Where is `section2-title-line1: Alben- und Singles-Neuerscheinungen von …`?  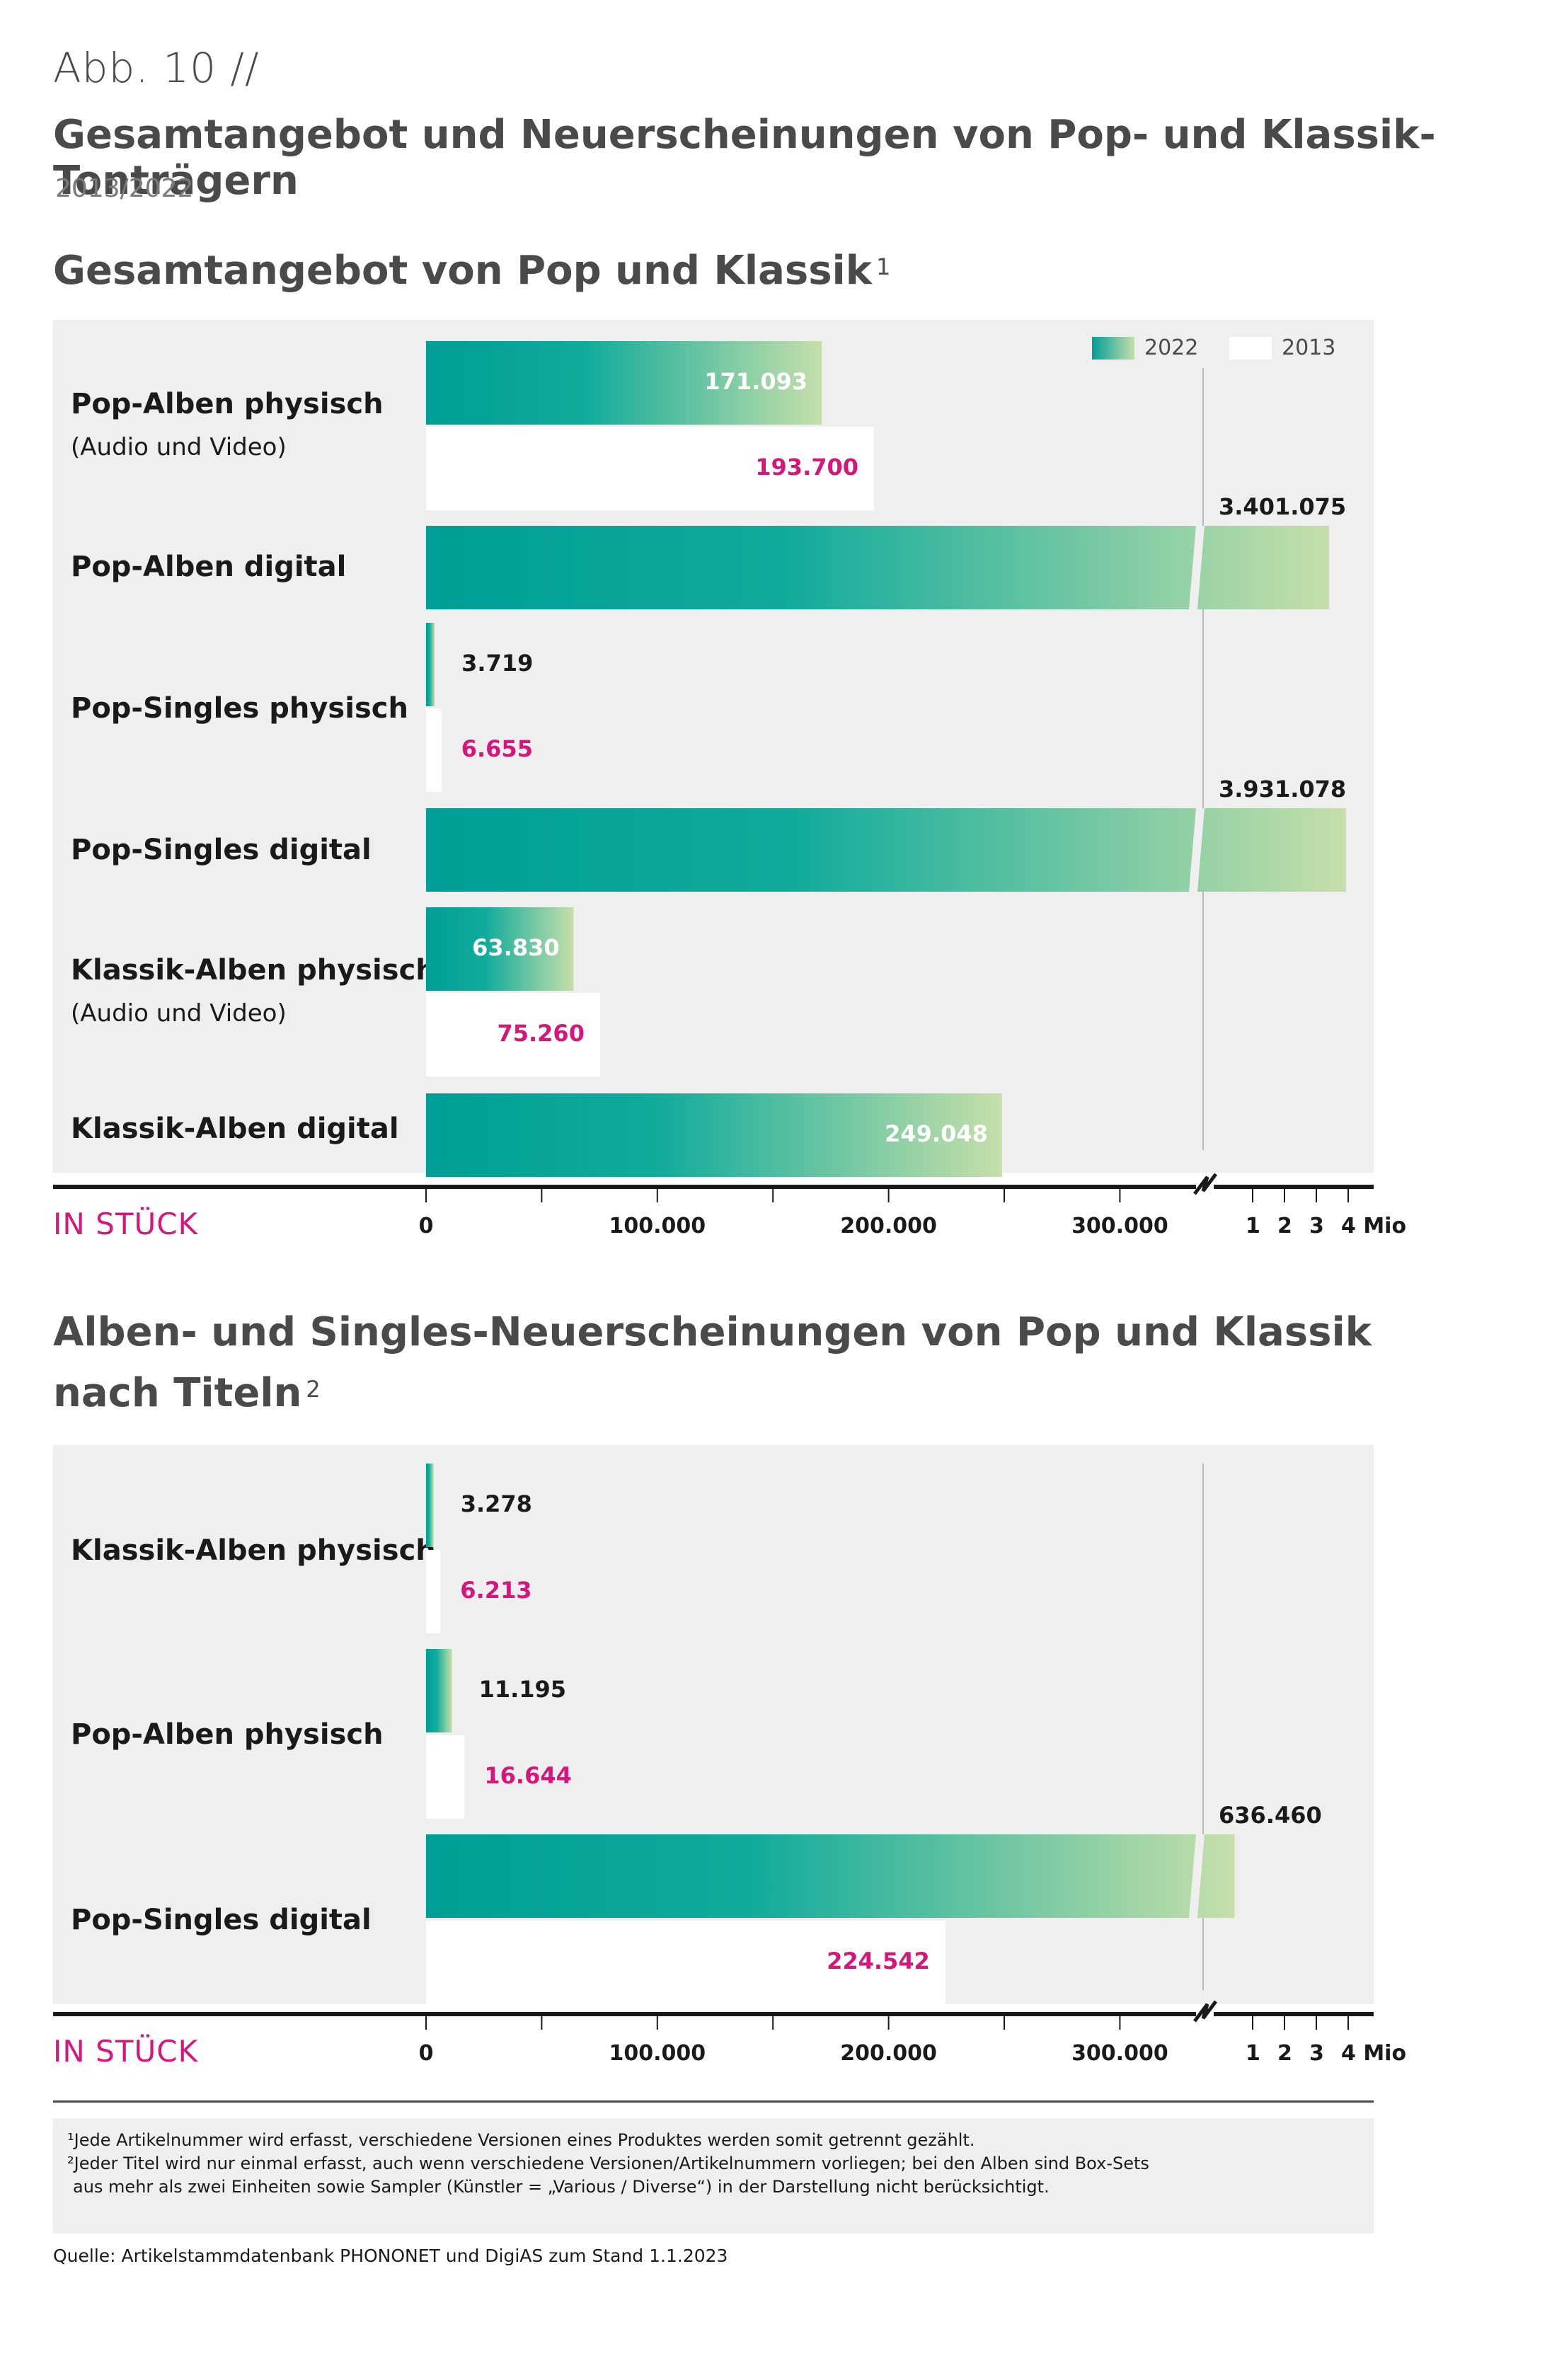 section2-title-line1: Alben- und Singles-Neuerscheinungen von … is located at coordinates (712, 1332).